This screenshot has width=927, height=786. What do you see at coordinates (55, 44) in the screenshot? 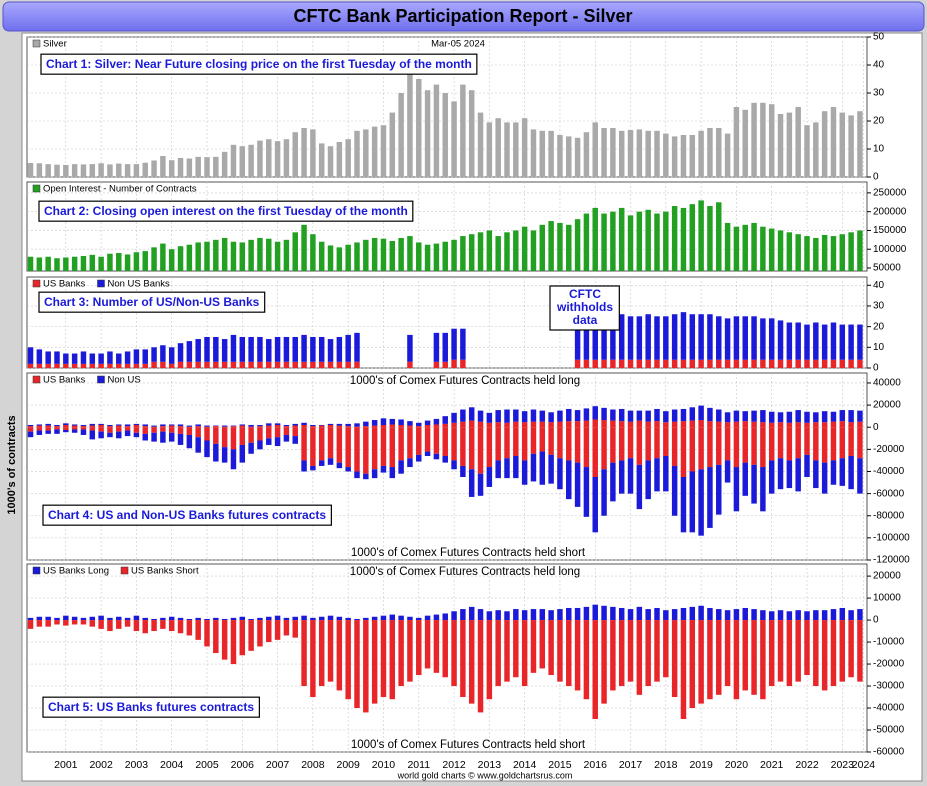
I see `legend-label: Silver` at bounding box center [55, 44].